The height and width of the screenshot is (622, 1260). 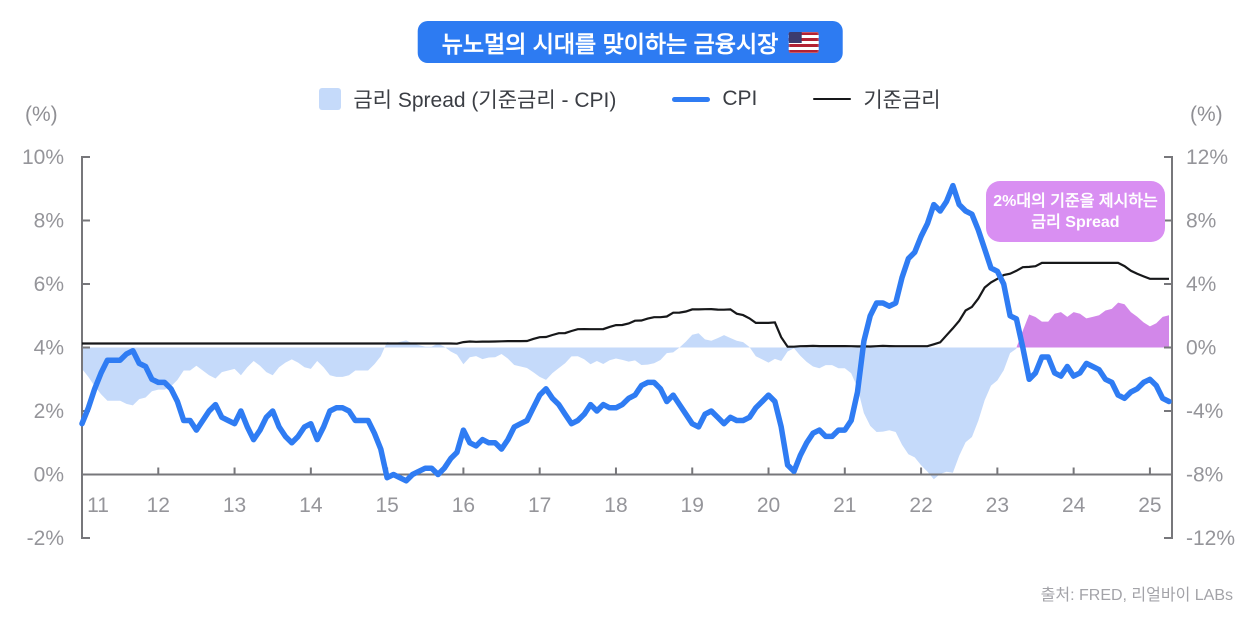 I want to click on x-tick-label: 18, so click(x=615, y=505).